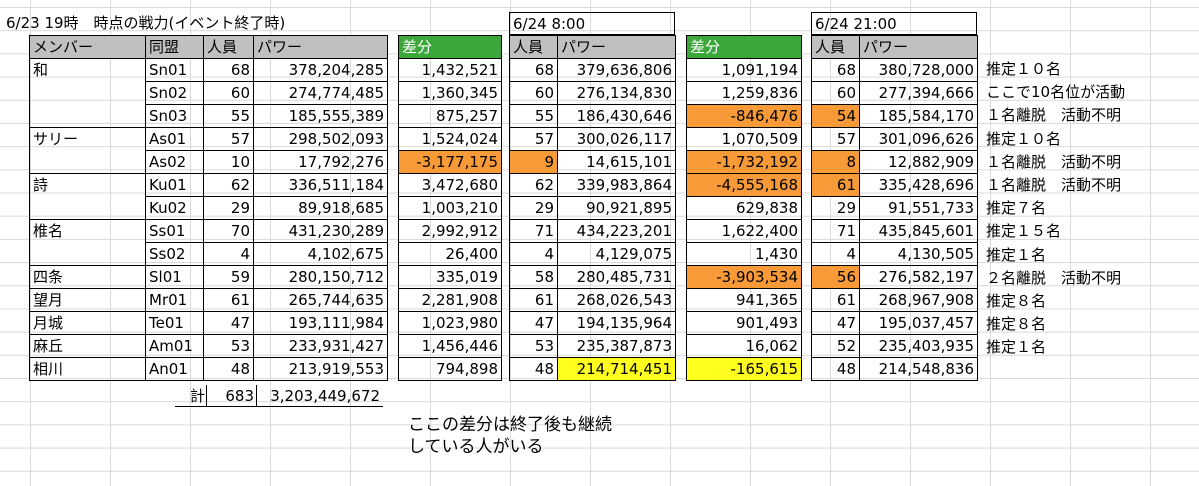 Image resolution: width=1199 pixels, height=486 pixels. What do you see at coordinates (510, 436) in the screenshot?
I see `footnote: ここの差分は終了後も継続 している人がいる` at bounding box center [510, 436].